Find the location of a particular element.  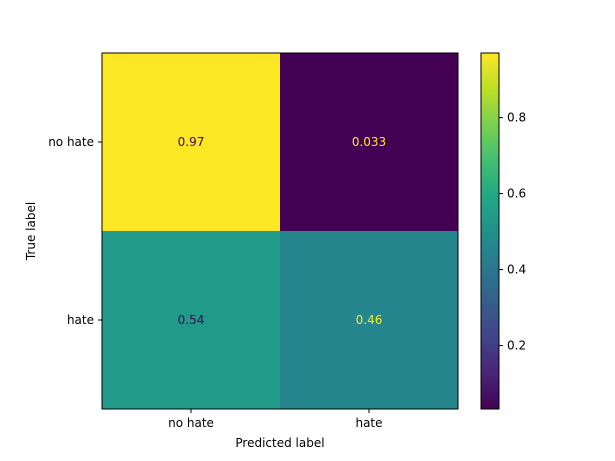

cell-value-label: 0.46 is located at coordinates (369, 320).